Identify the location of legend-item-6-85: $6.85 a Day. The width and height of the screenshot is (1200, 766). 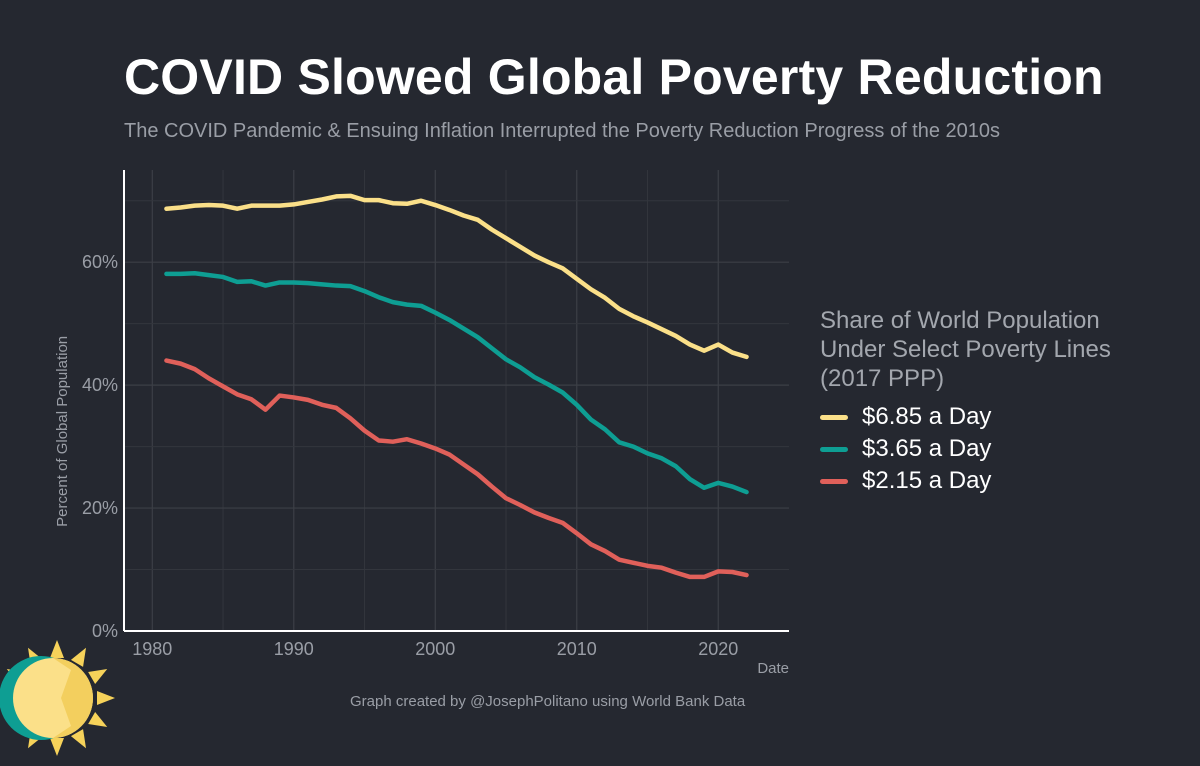
(965, 417).